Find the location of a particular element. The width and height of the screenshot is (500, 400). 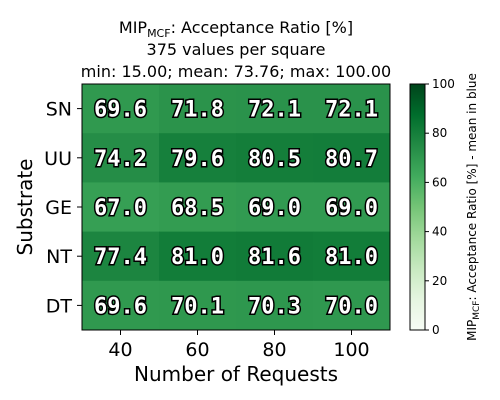

x-tick-label: 80 is located at coordinates (274, 350).